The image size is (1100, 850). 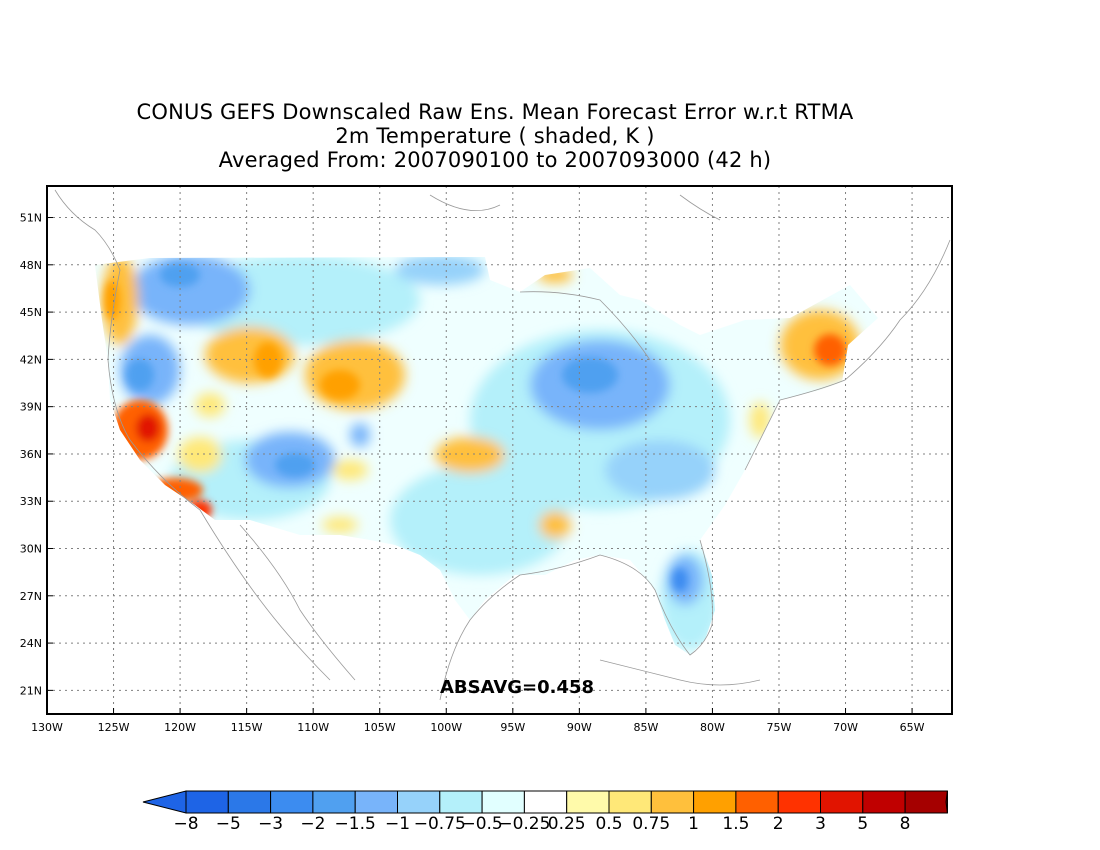 What do you see at coordinates (31, 643) in the screenshot?
I see `y-tick-label: 24N` at bounding box center [31, 643].